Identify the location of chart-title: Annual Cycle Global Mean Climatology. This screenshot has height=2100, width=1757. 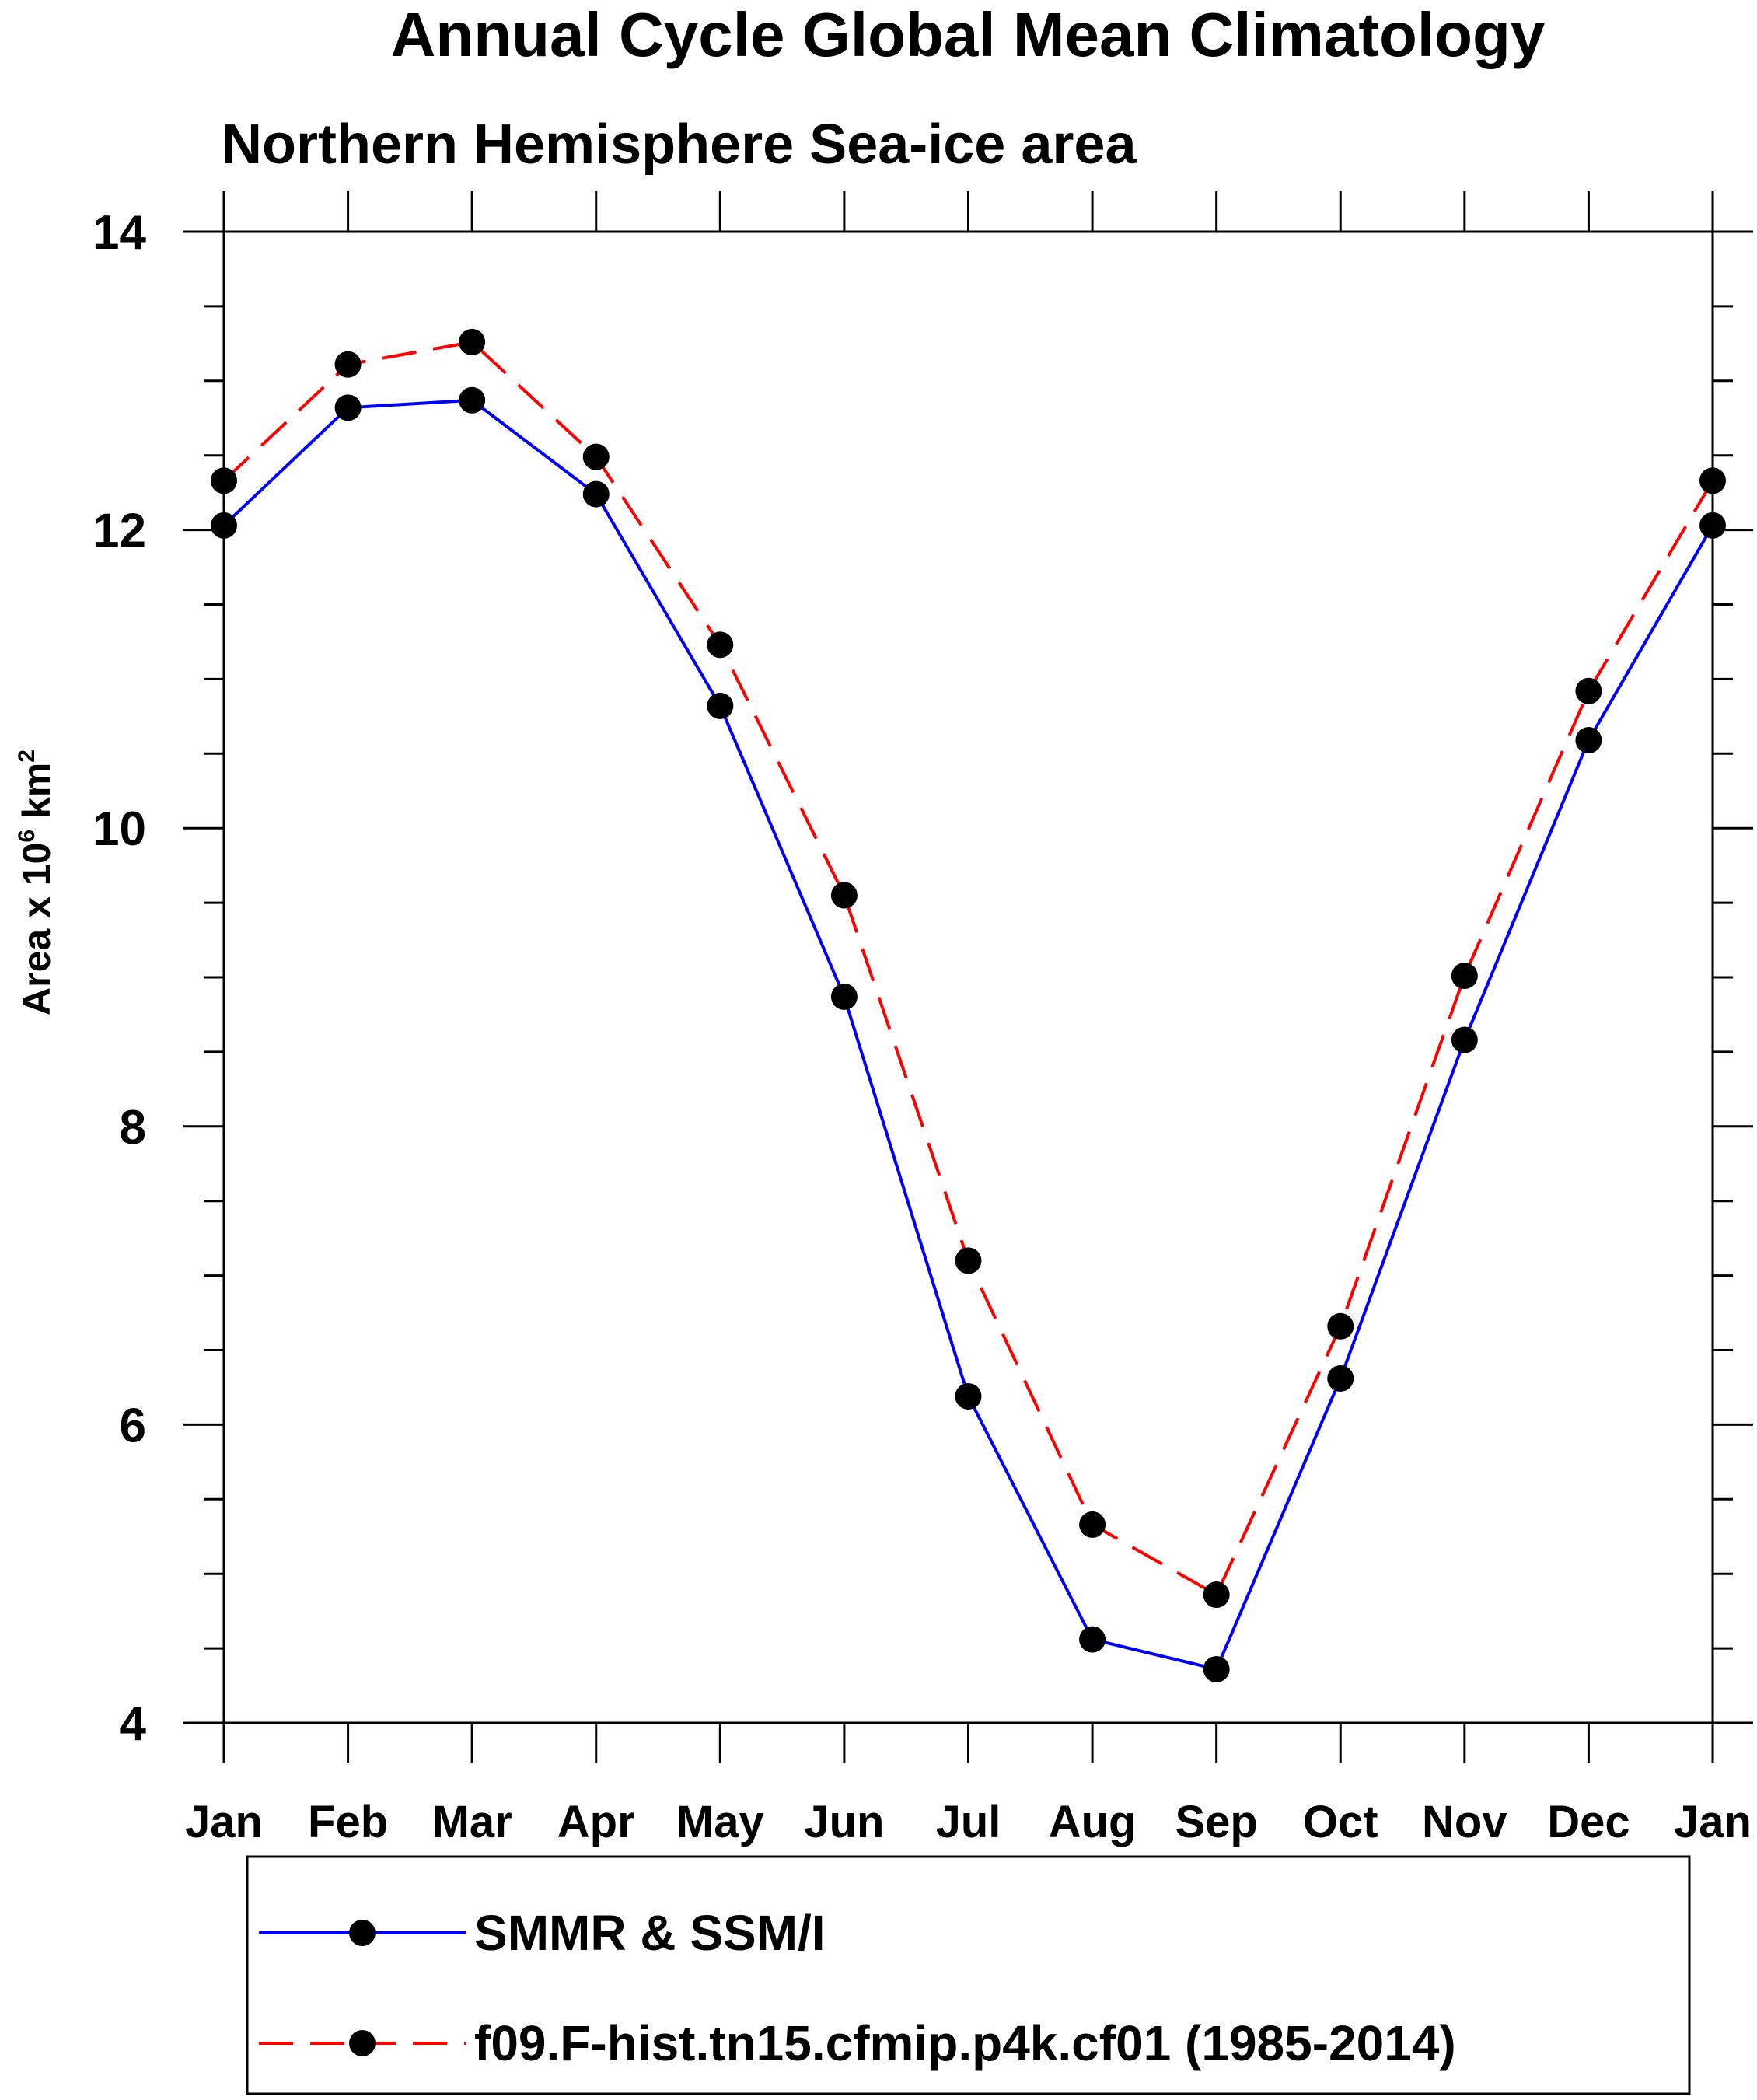
(969, 34).